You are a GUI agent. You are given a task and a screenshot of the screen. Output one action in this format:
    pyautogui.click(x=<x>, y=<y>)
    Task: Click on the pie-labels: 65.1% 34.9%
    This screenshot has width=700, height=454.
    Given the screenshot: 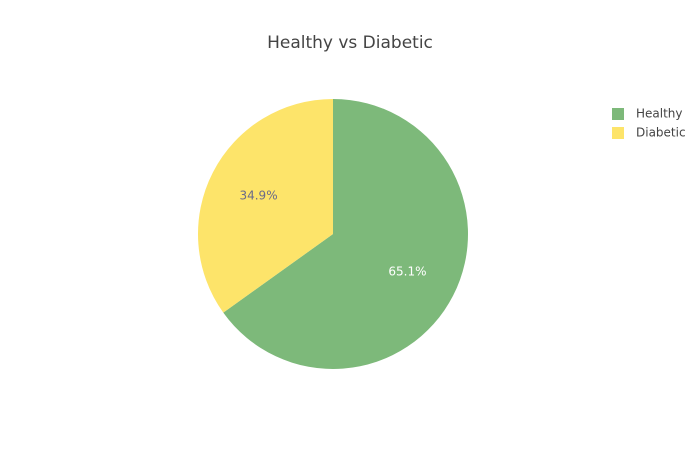 What is the action you would take?
    pyautogui.click(x=332, y=233)
    